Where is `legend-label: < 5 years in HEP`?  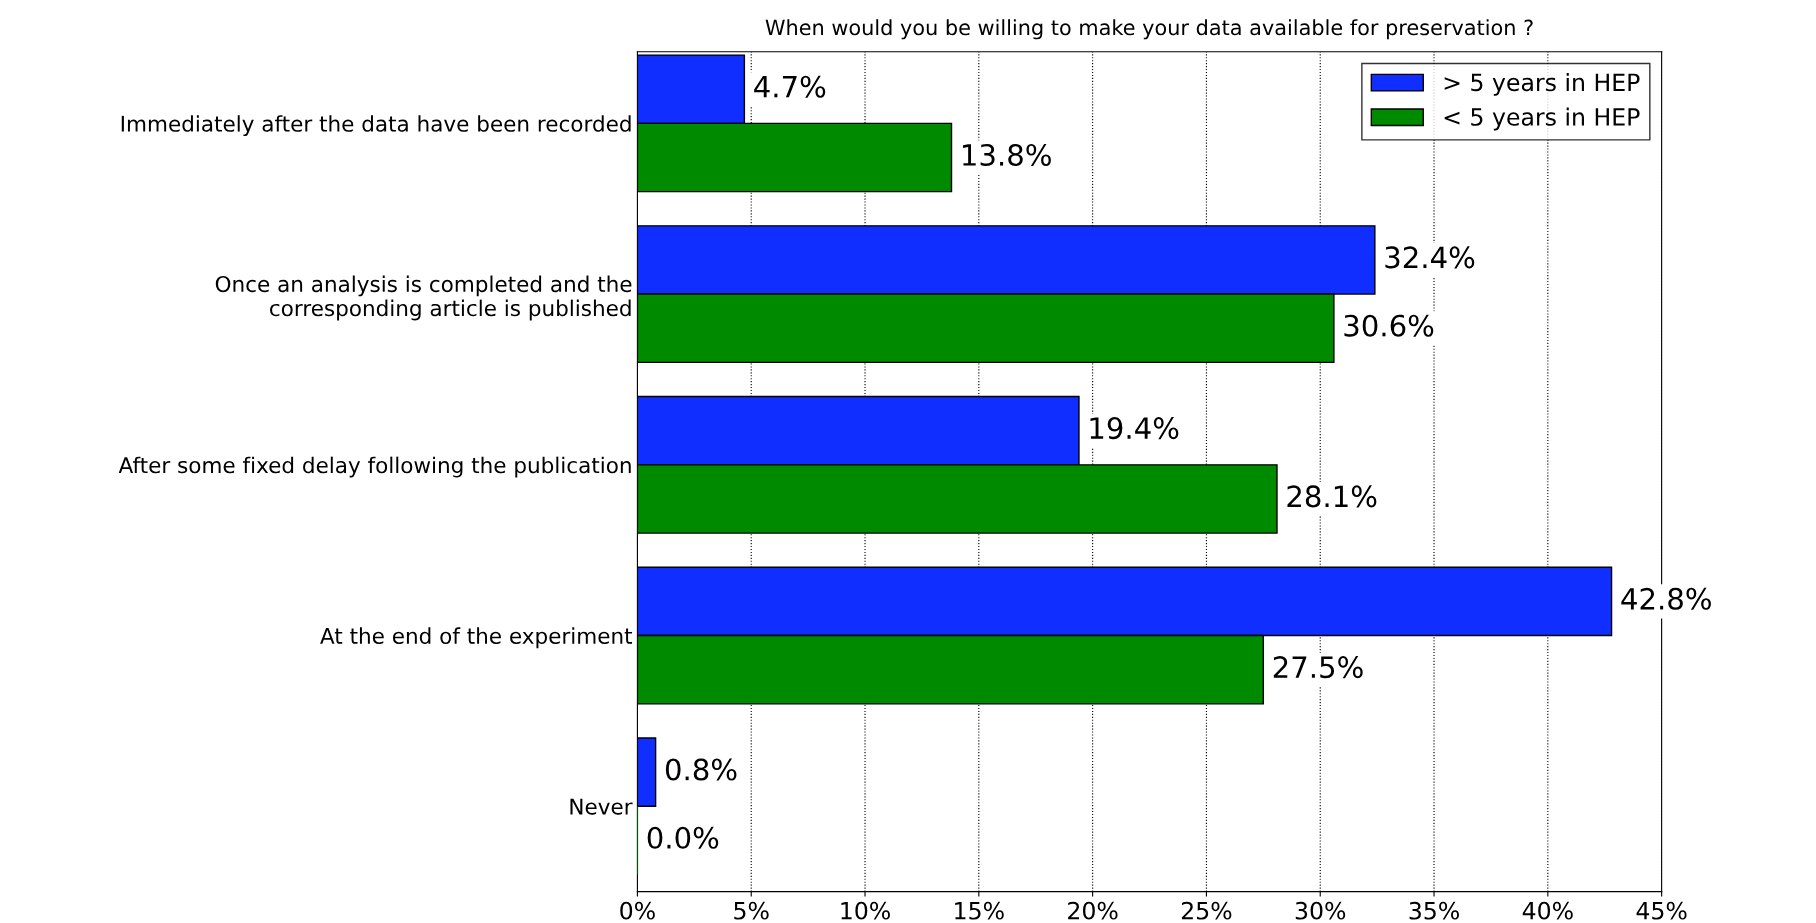
legend-label: < 5 years in HEP is located at coordinates (1542, 119).